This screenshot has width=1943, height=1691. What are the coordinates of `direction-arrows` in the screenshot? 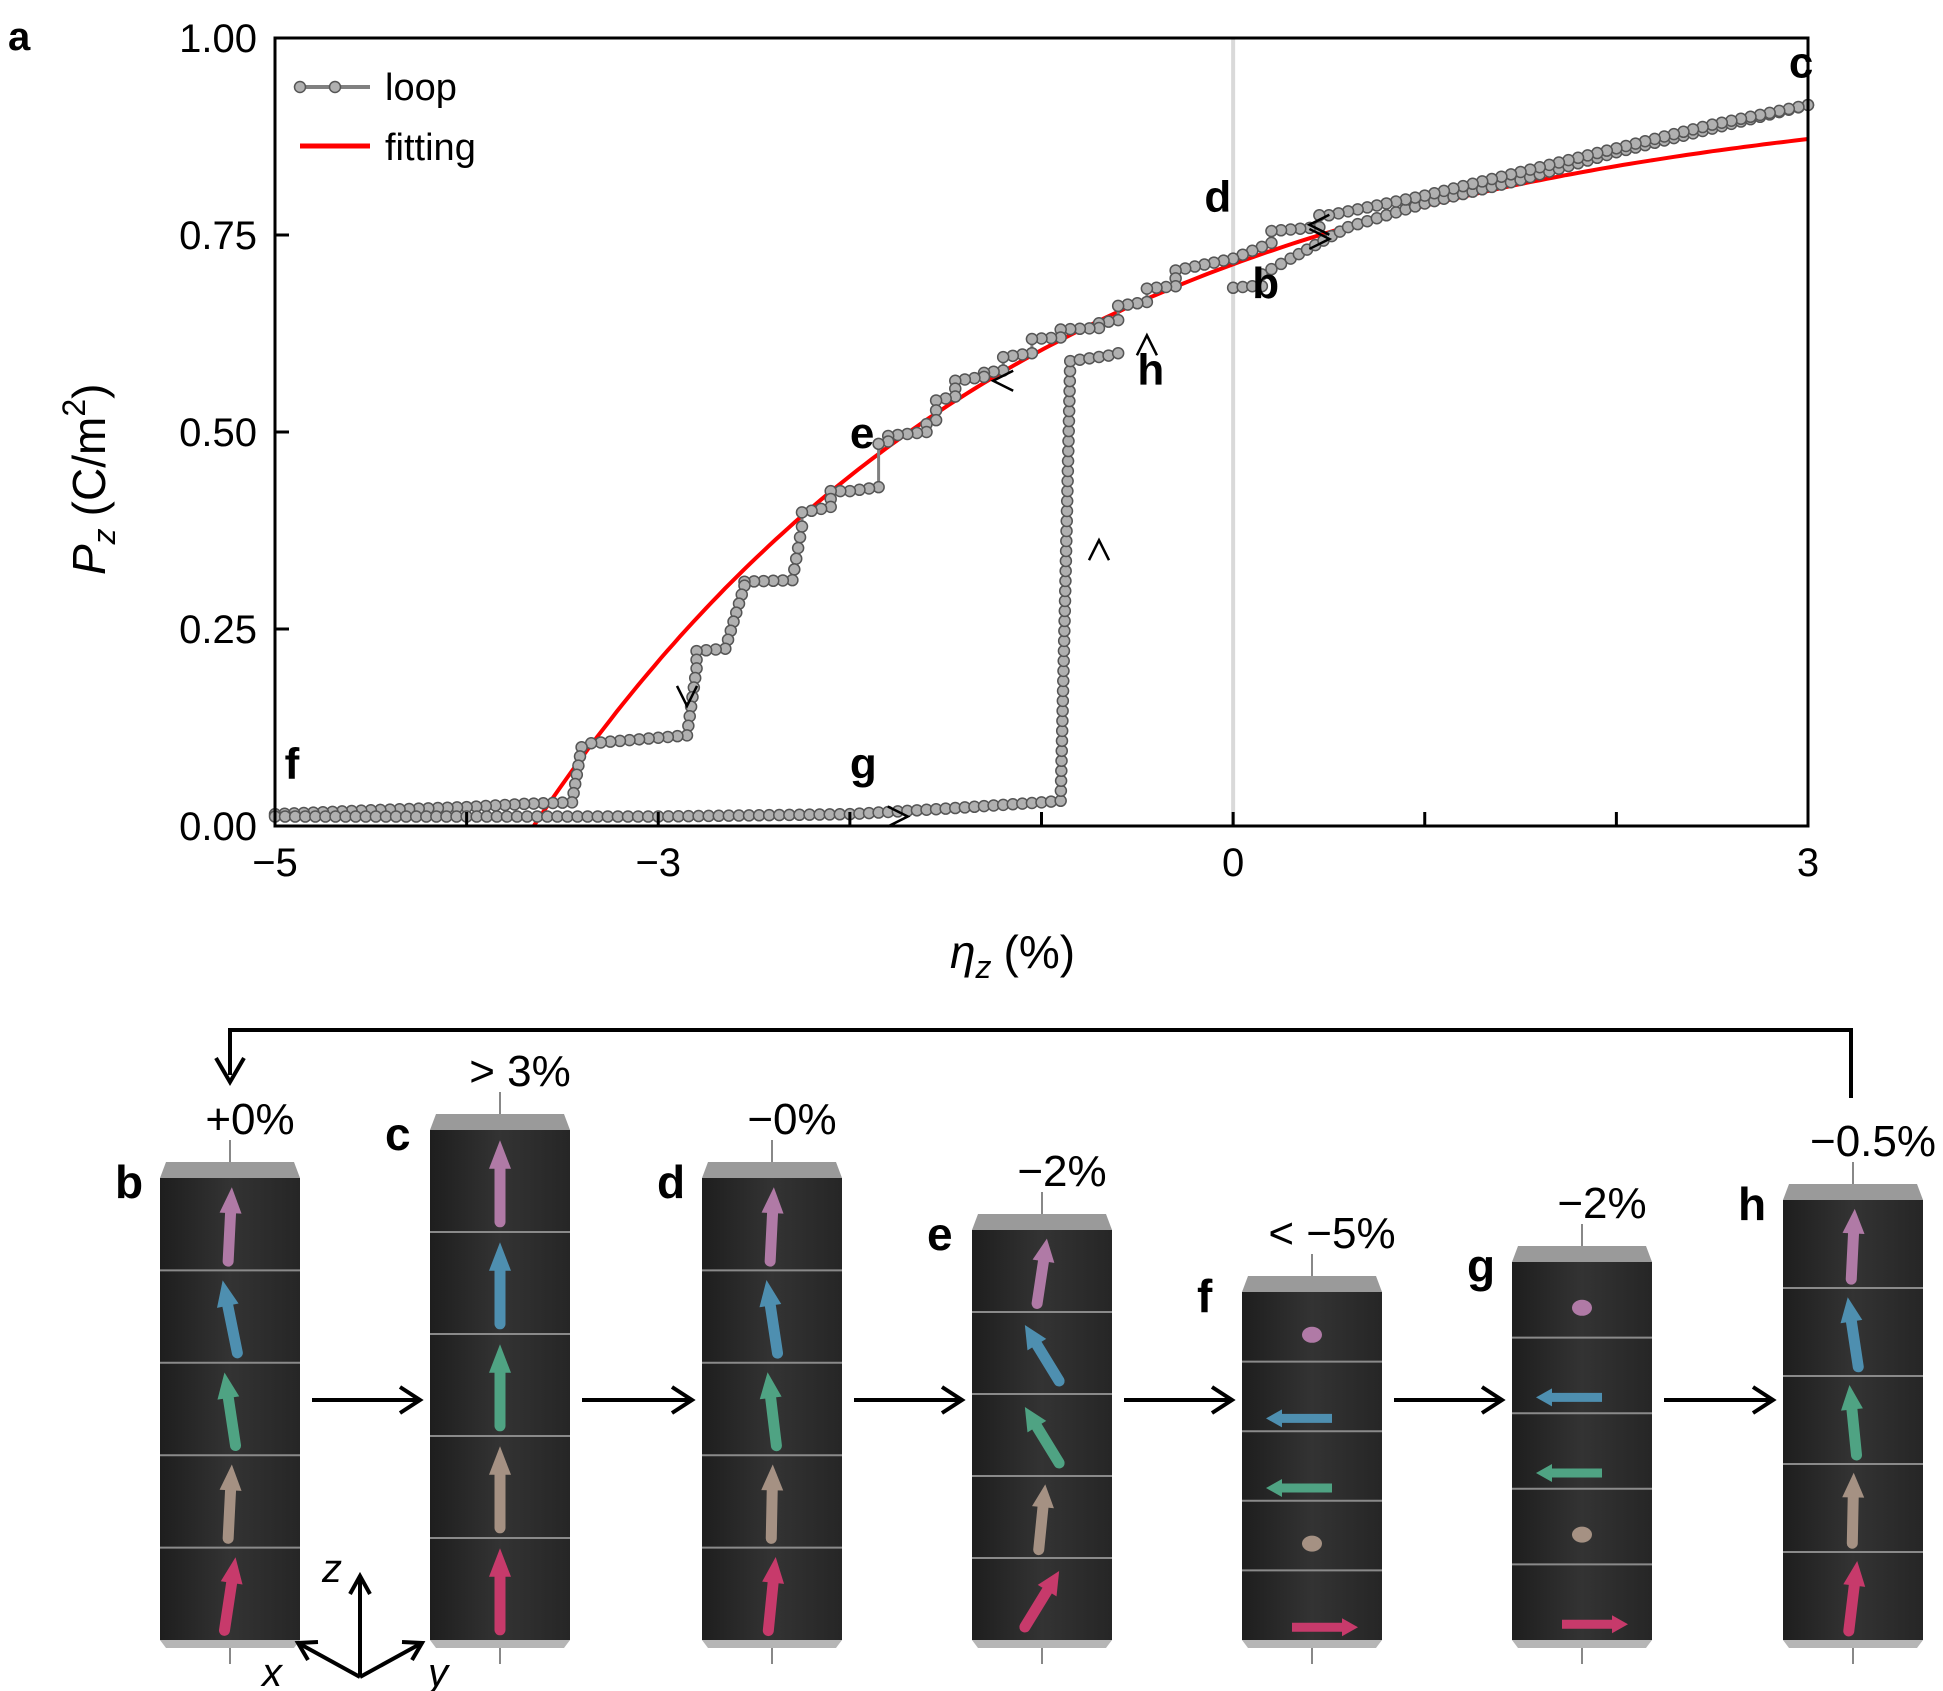 It's located at (1004, 520).